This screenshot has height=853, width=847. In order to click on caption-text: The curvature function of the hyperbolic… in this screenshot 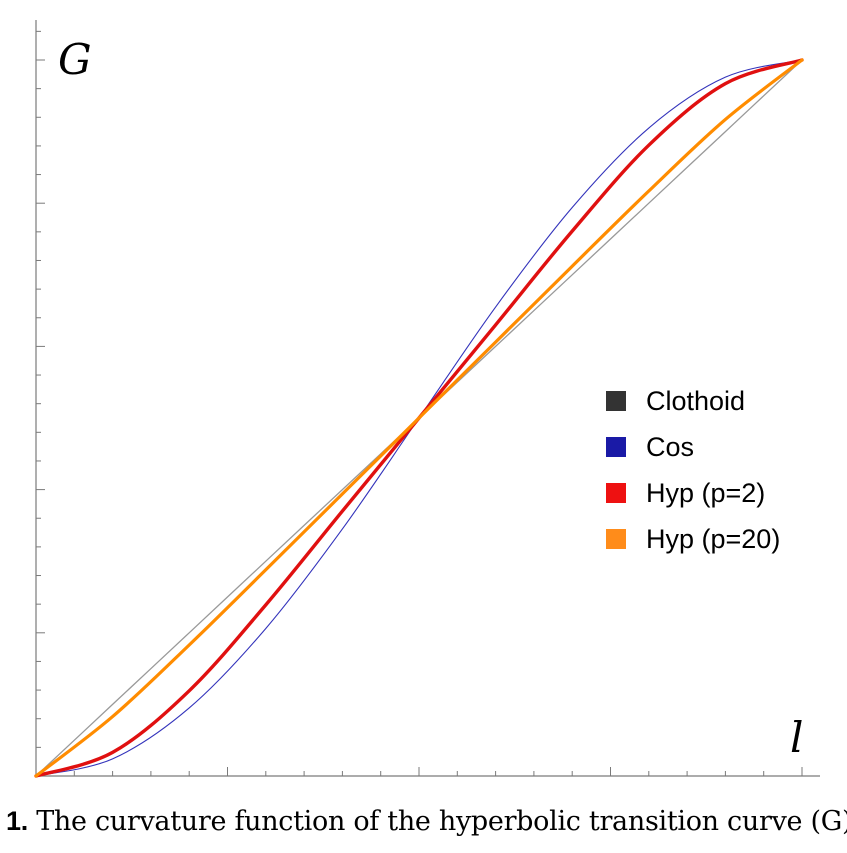, I will do `click(437, 821)`.